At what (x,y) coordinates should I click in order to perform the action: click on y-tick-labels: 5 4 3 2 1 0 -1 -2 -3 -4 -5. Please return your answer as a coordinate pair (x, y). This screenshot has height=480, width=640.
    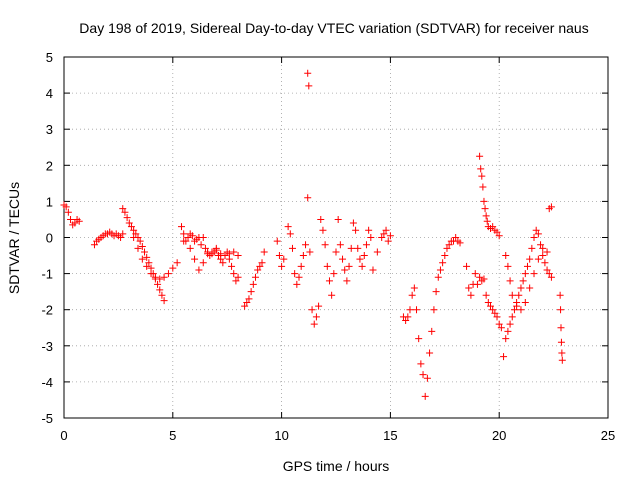
    Looking at the image, I should click on (47, 238).